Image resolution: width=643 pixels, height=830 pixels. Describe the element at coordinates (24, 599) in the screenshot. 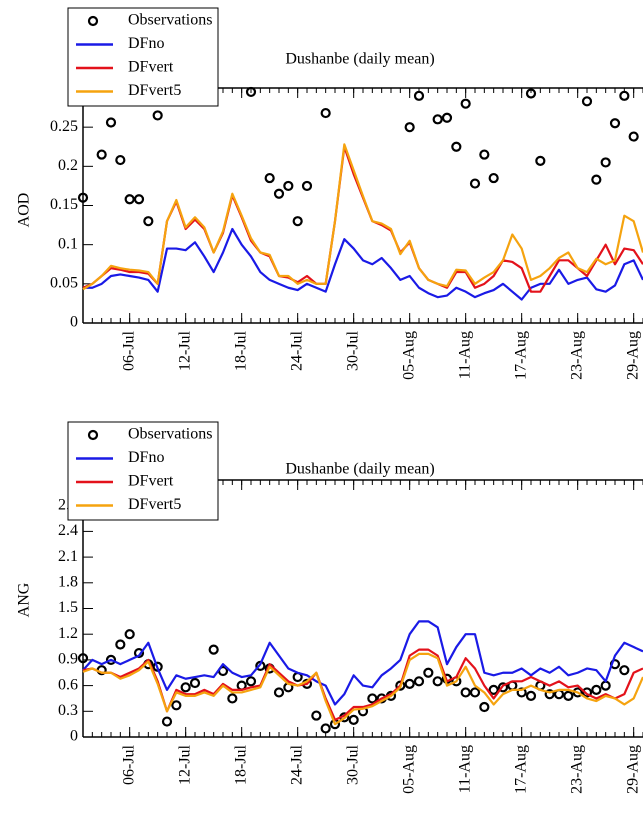

I see `y-axis-label: ANG` at that location.